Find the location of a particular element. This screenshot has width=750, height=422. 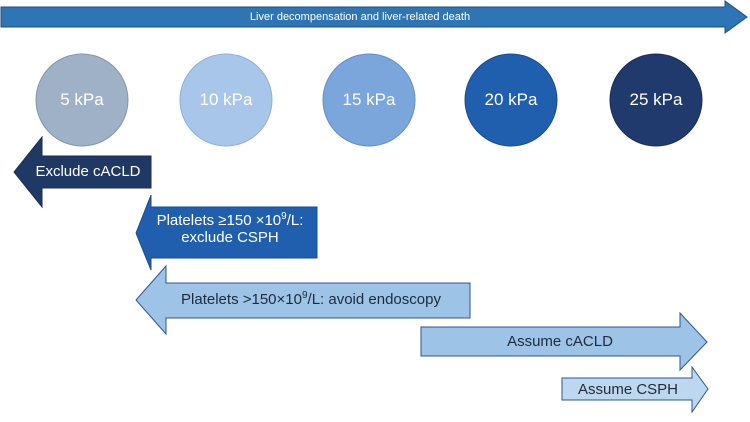

circle-10-kpa is located at coordinates (226, 100).